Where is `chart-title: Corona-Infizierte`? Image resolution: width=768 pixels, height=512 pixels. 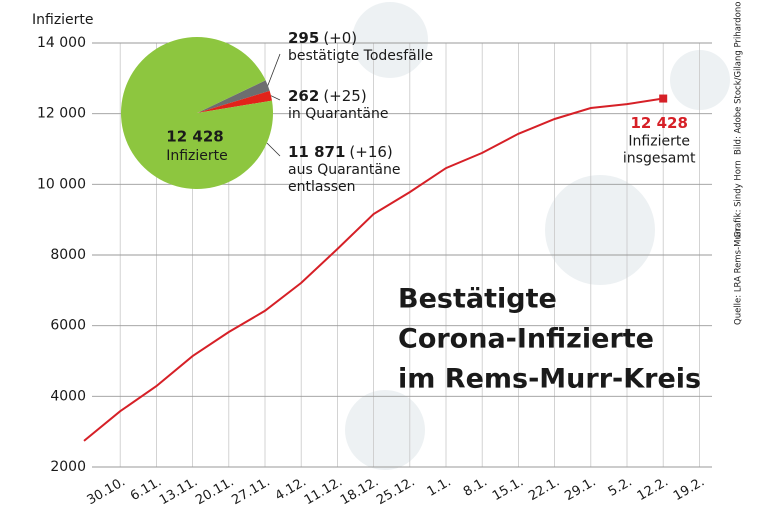 chart-title: Corona-Infizierte is located at coordinates (526, 339).